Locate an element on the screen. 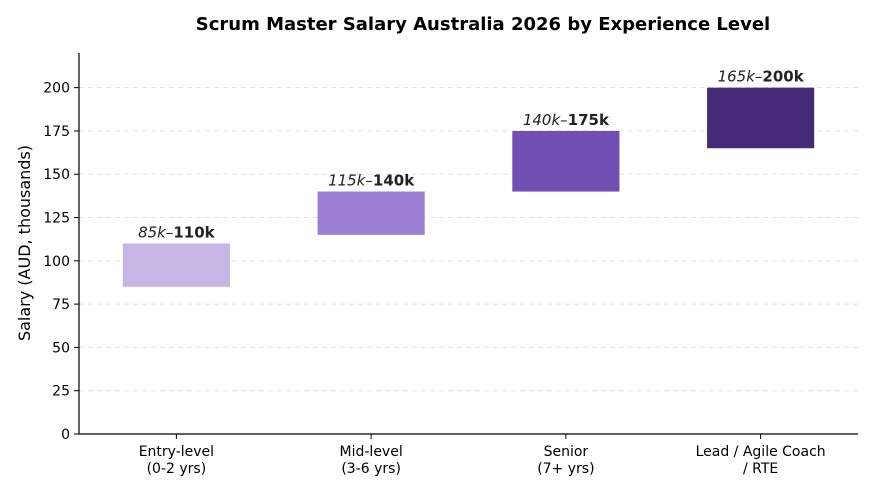 The width and height of the screenshot is (875, 492). y-tick-label: 0 is located at coordinates (65, 435).